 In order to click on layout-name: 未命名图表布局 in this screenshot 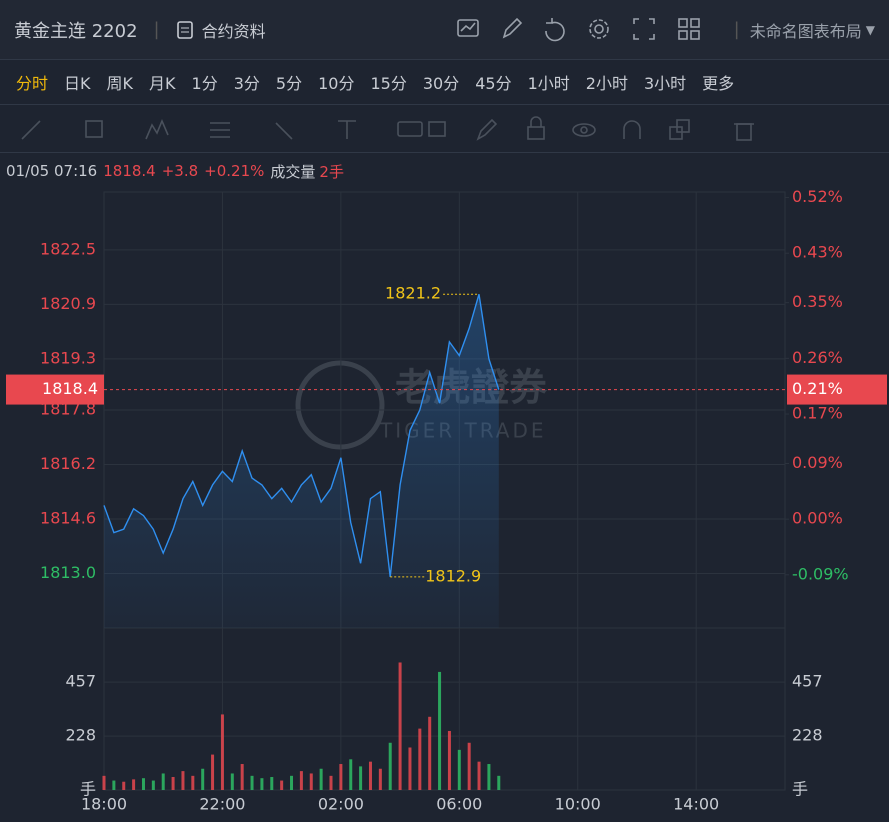, I will do `click(805, 31)`.